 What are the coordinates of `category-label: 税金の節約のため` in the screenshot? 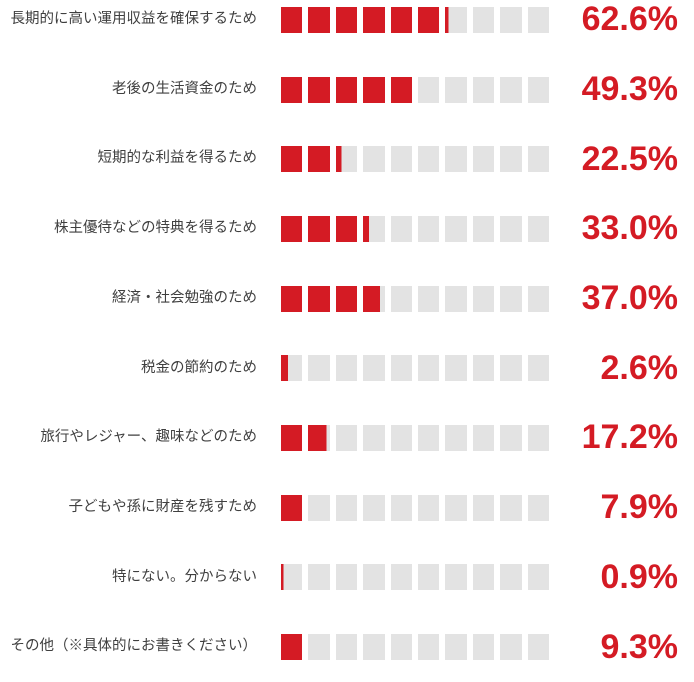 It's located at (199, 367).